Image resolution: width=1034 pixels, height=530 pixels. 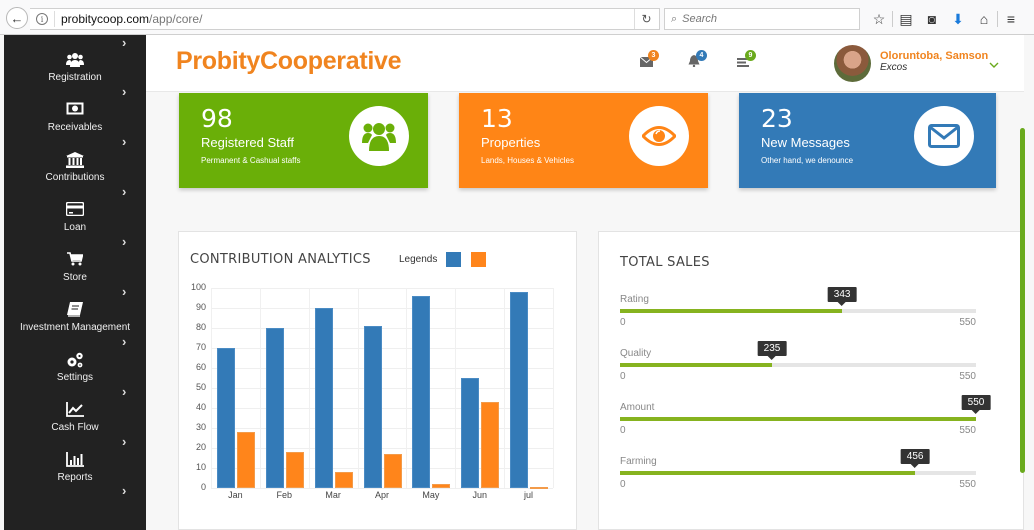 I want to click on sidebar-item-cash-flow: Cash Flow, so click(x=75, y=427).